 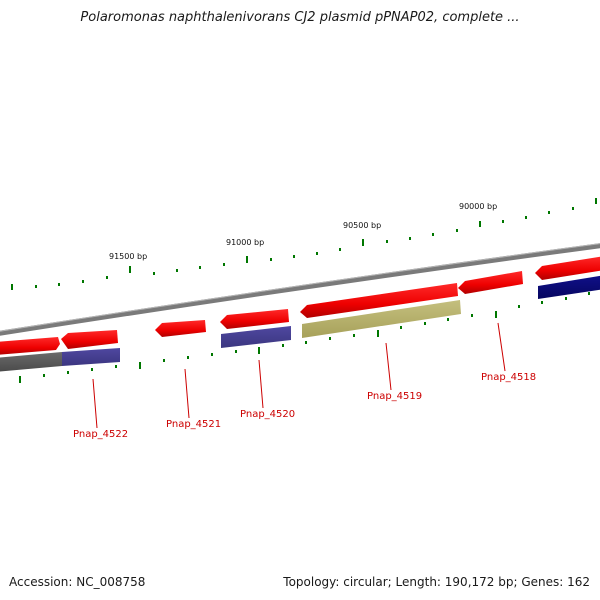 I want to click on leader-lines, so click(x=299, y=375).